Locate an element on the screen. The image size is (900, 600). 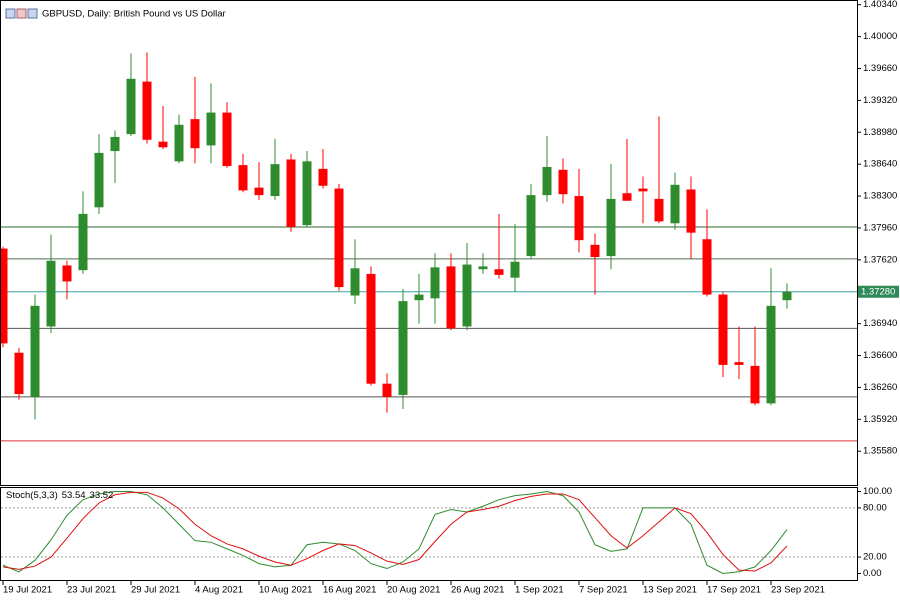
x-tick-label: 26 Aug 2021 is located at coordinates (477, 590).